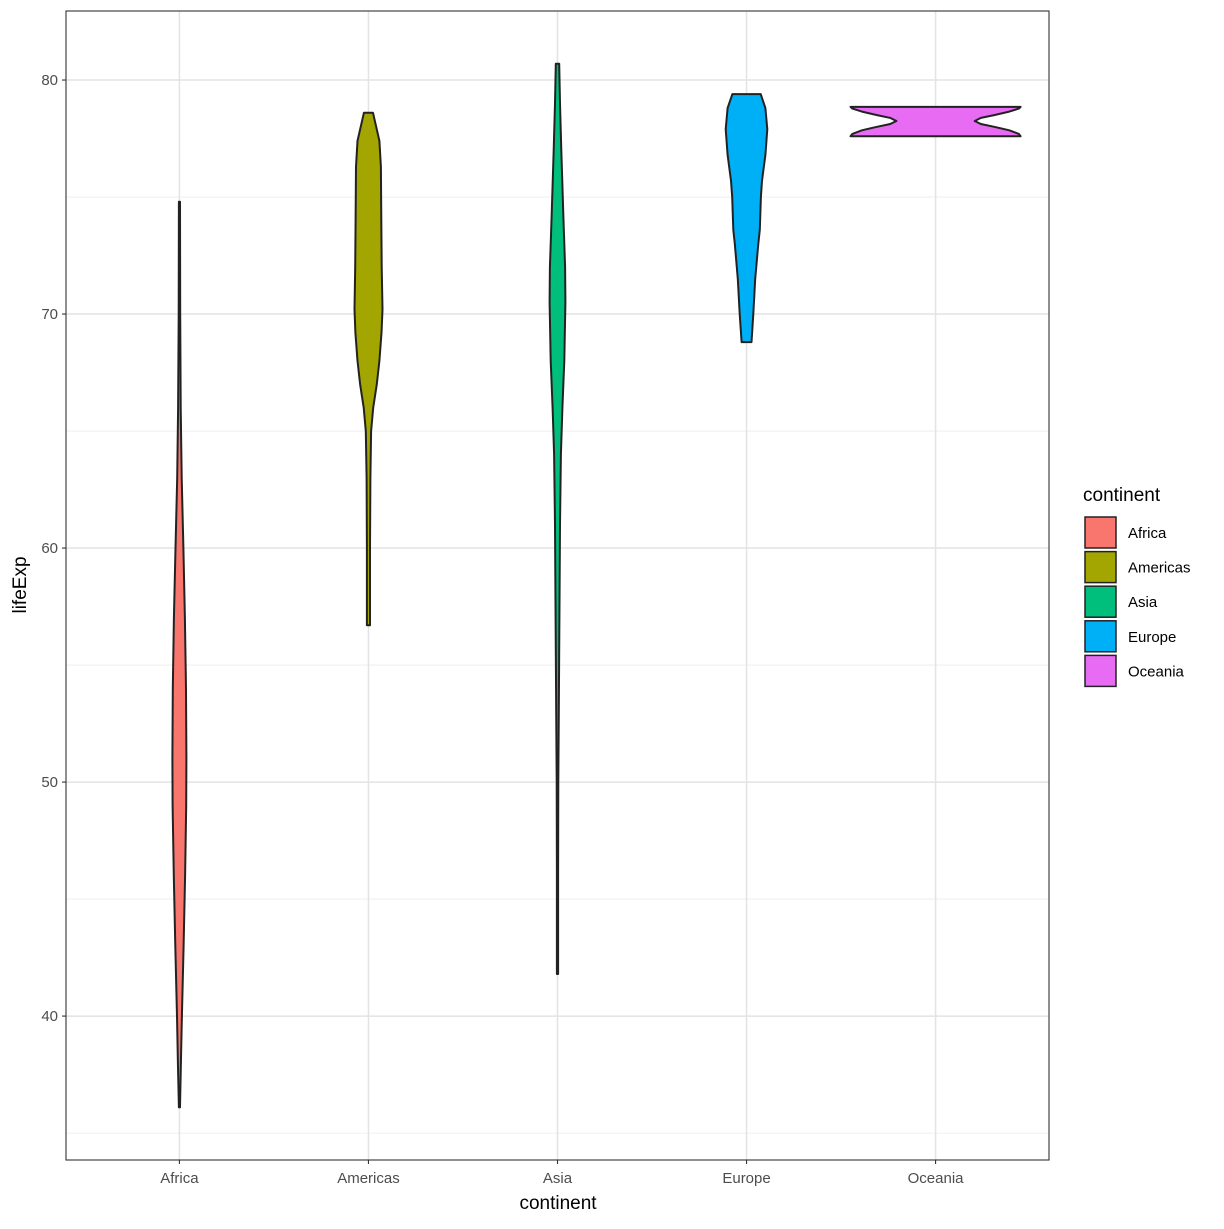 This screenshot has height=1229, width=1224. What do you see at coordinates (368, 369) in the screenshot?
I see `violin-americas` at bounding box center [368, 369].